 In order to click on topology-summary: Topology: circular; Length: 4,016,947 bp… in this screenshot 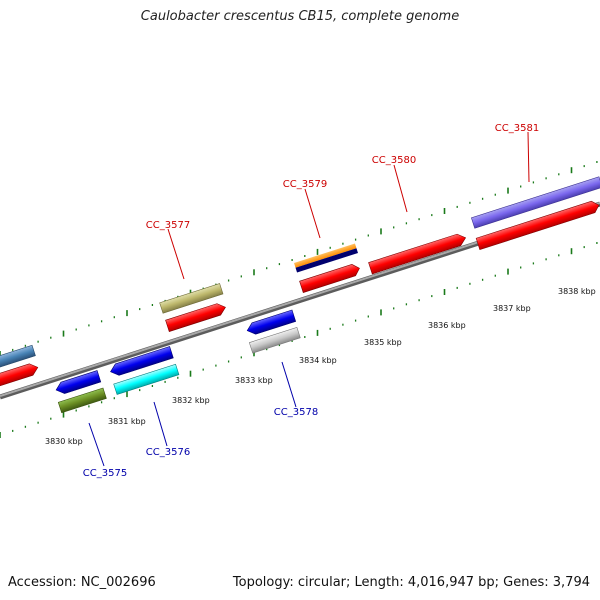, I will do `click(411, 582)`.